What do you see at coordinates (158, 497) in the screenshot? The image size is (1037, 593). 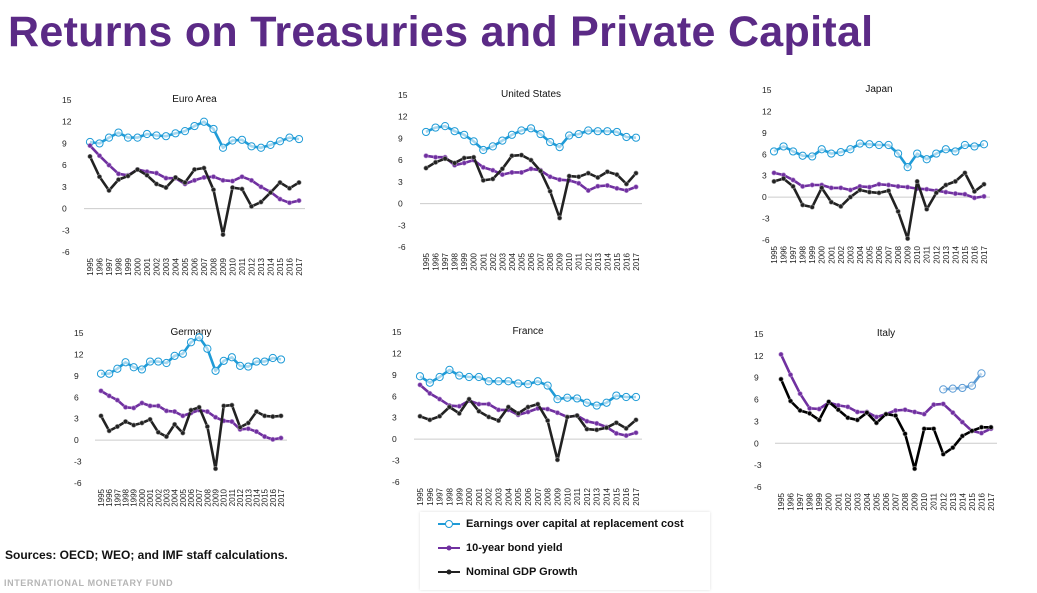 I see `x-tick-label: 2002` at bounding box center [158, 497].